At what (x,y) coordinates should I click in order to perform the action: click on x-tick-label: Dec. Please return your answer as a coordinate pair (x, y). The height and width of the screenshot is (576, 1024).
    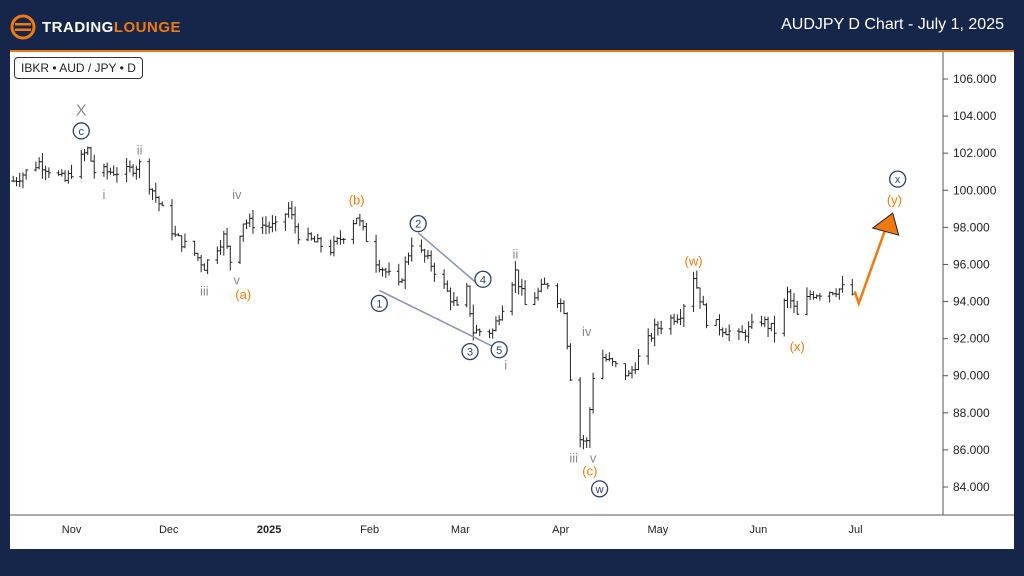
    Looking at the image, I should click on (169, 530).